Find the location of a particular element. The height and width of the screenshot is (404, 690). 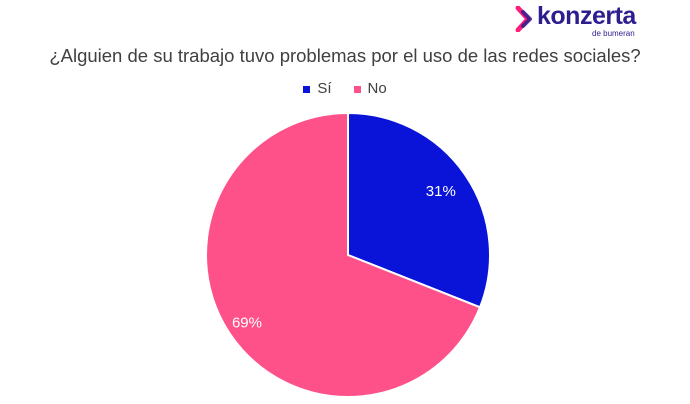

konzerta-logo: konzerta de bumeran is located at coordinates (579, 20).